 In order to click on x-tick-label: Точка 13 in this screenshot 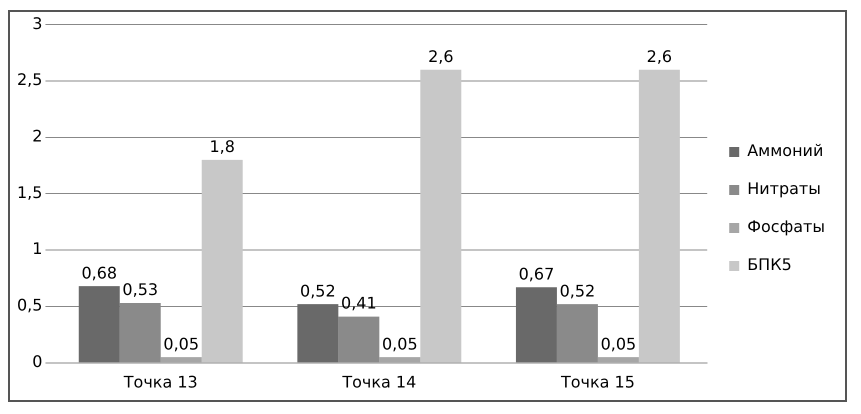, I will do `click(160, 382)`.